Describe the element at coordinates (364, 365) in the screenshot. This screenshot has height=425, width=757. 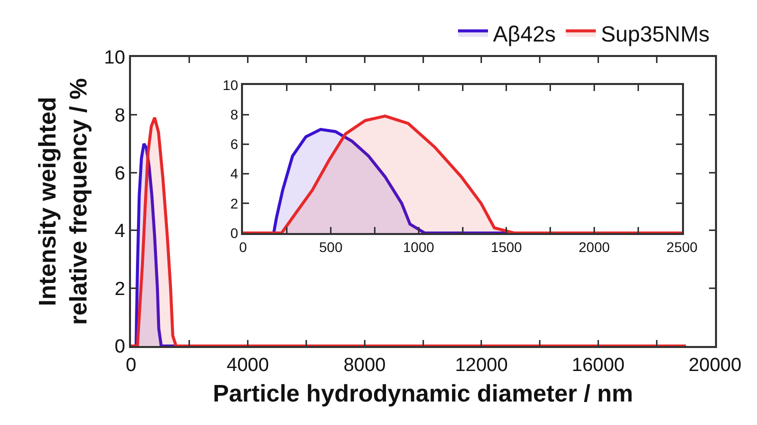
I see `x-tick-label: 8000` at that location.